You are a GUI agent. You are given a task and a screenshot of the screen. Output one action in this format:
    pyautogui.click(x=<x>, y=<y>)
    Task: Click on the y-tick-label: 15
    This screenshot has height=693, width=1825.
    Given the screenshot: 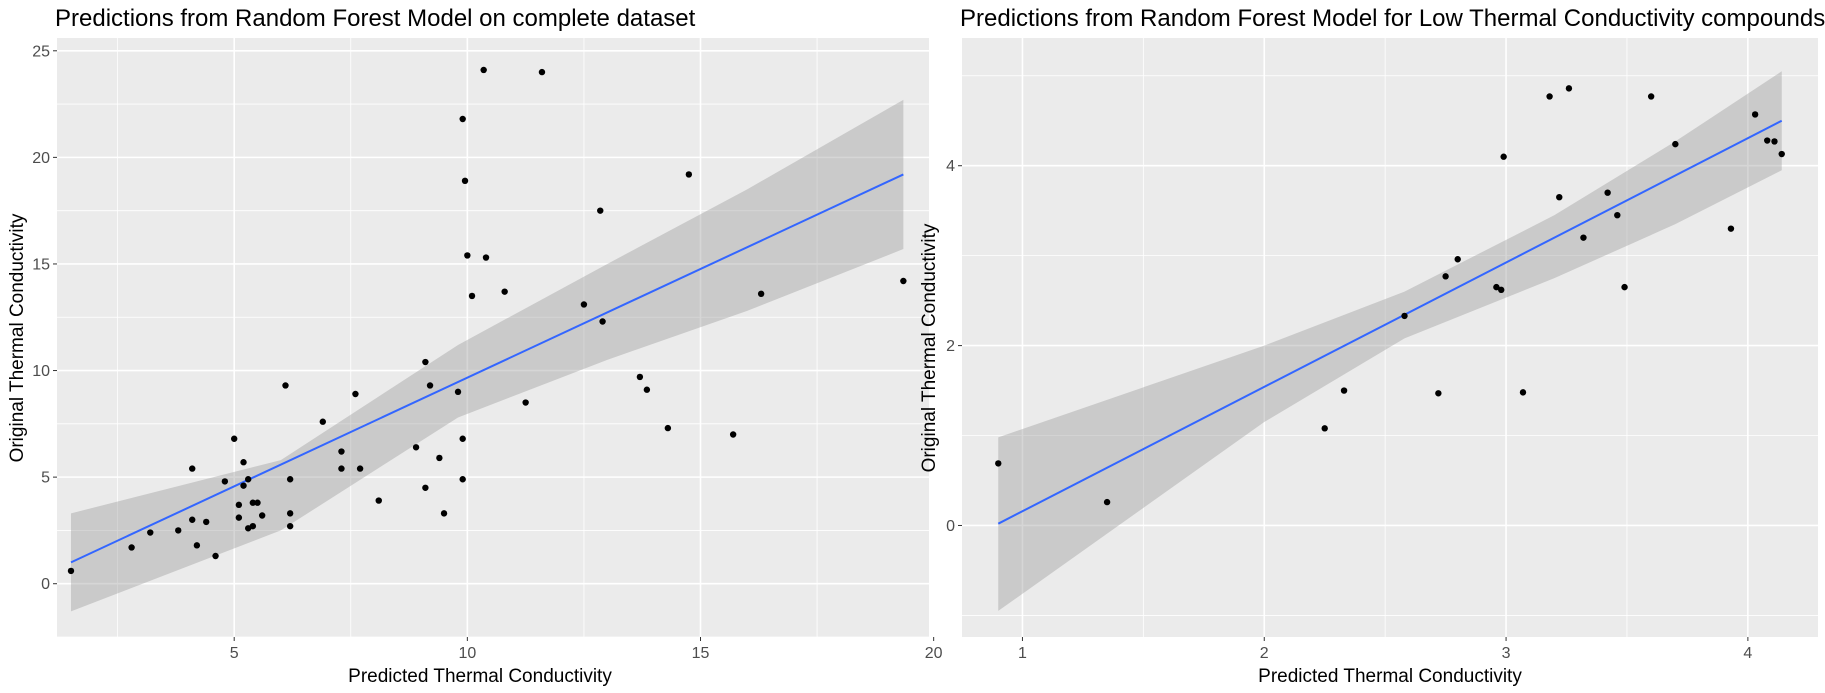 What is the action you would take?
    pyautogui.click(x=41, y=264)
    